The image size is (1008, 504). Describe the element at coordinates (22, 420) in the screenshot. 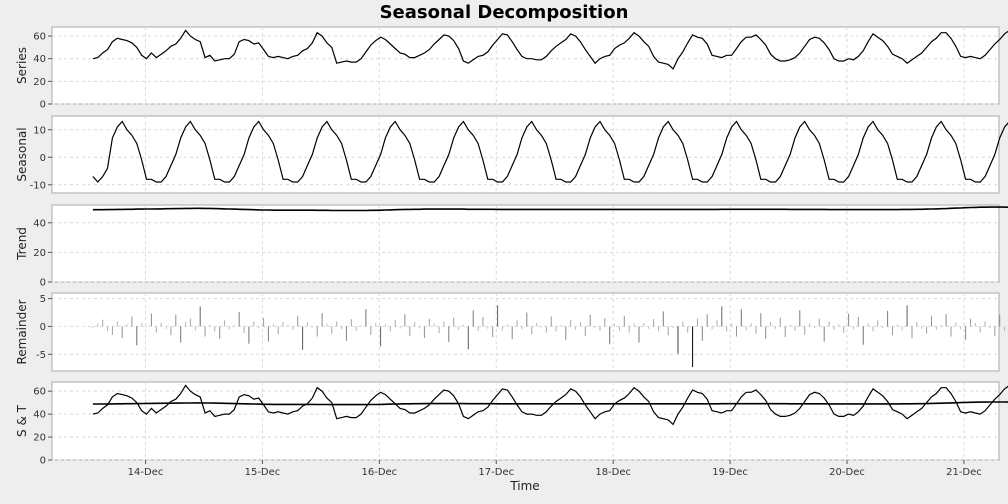

I see `panel-s-t-ylabel: S & T` at that location.